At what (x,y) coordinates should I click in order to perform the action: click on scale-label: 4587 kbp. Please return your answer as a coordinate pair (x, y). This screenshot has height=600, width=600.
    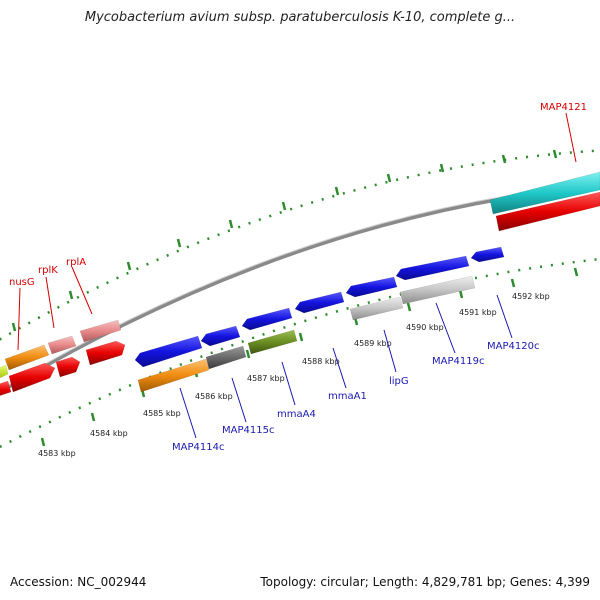
    Looking at the image, I should click on (266, 378).